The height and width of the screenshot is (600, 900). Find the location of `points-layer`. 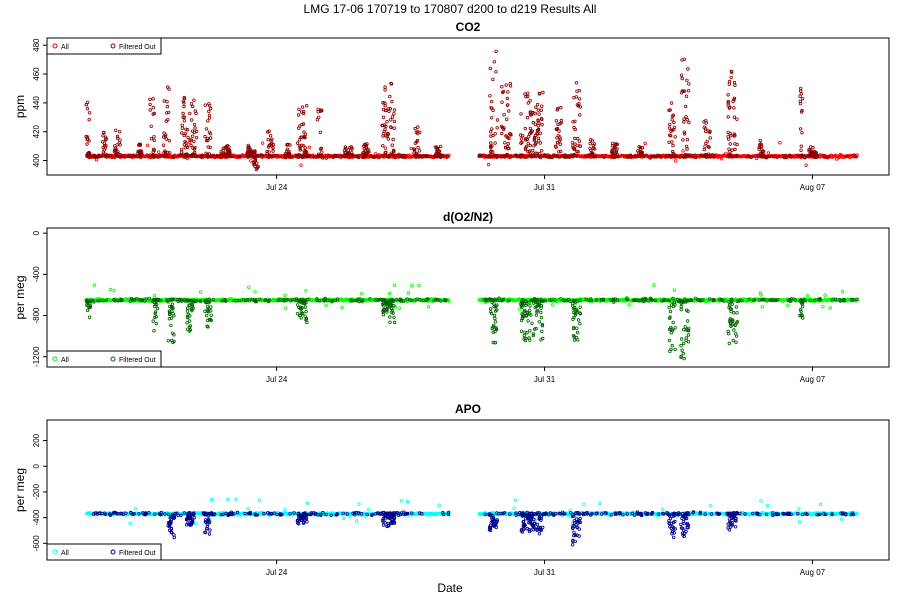

points-layer is located at coordinates (472, 522).